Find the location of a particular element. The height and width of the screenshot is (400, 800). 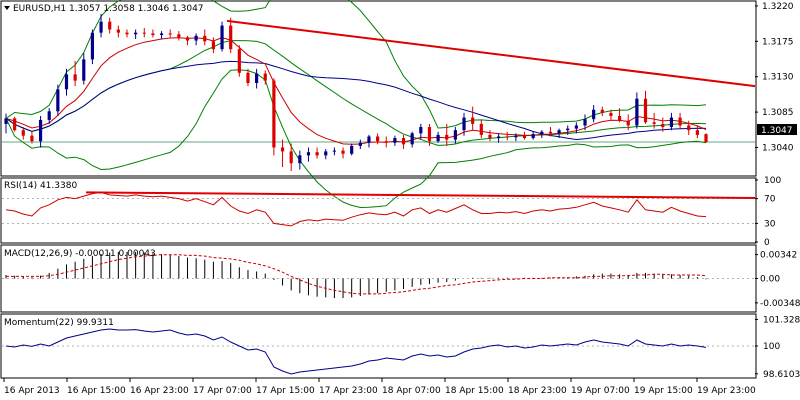

momentum-tick-label: 101.3283 is located at coordinates (781, 320).